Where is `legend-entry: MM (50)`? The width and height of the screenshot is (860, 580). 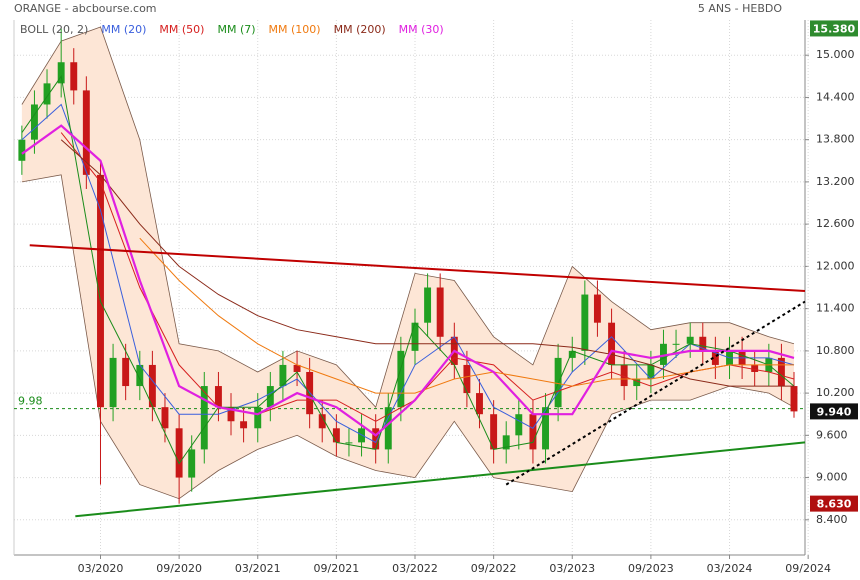
legend-entry: MM (50) is located at coordinates (181, 29).